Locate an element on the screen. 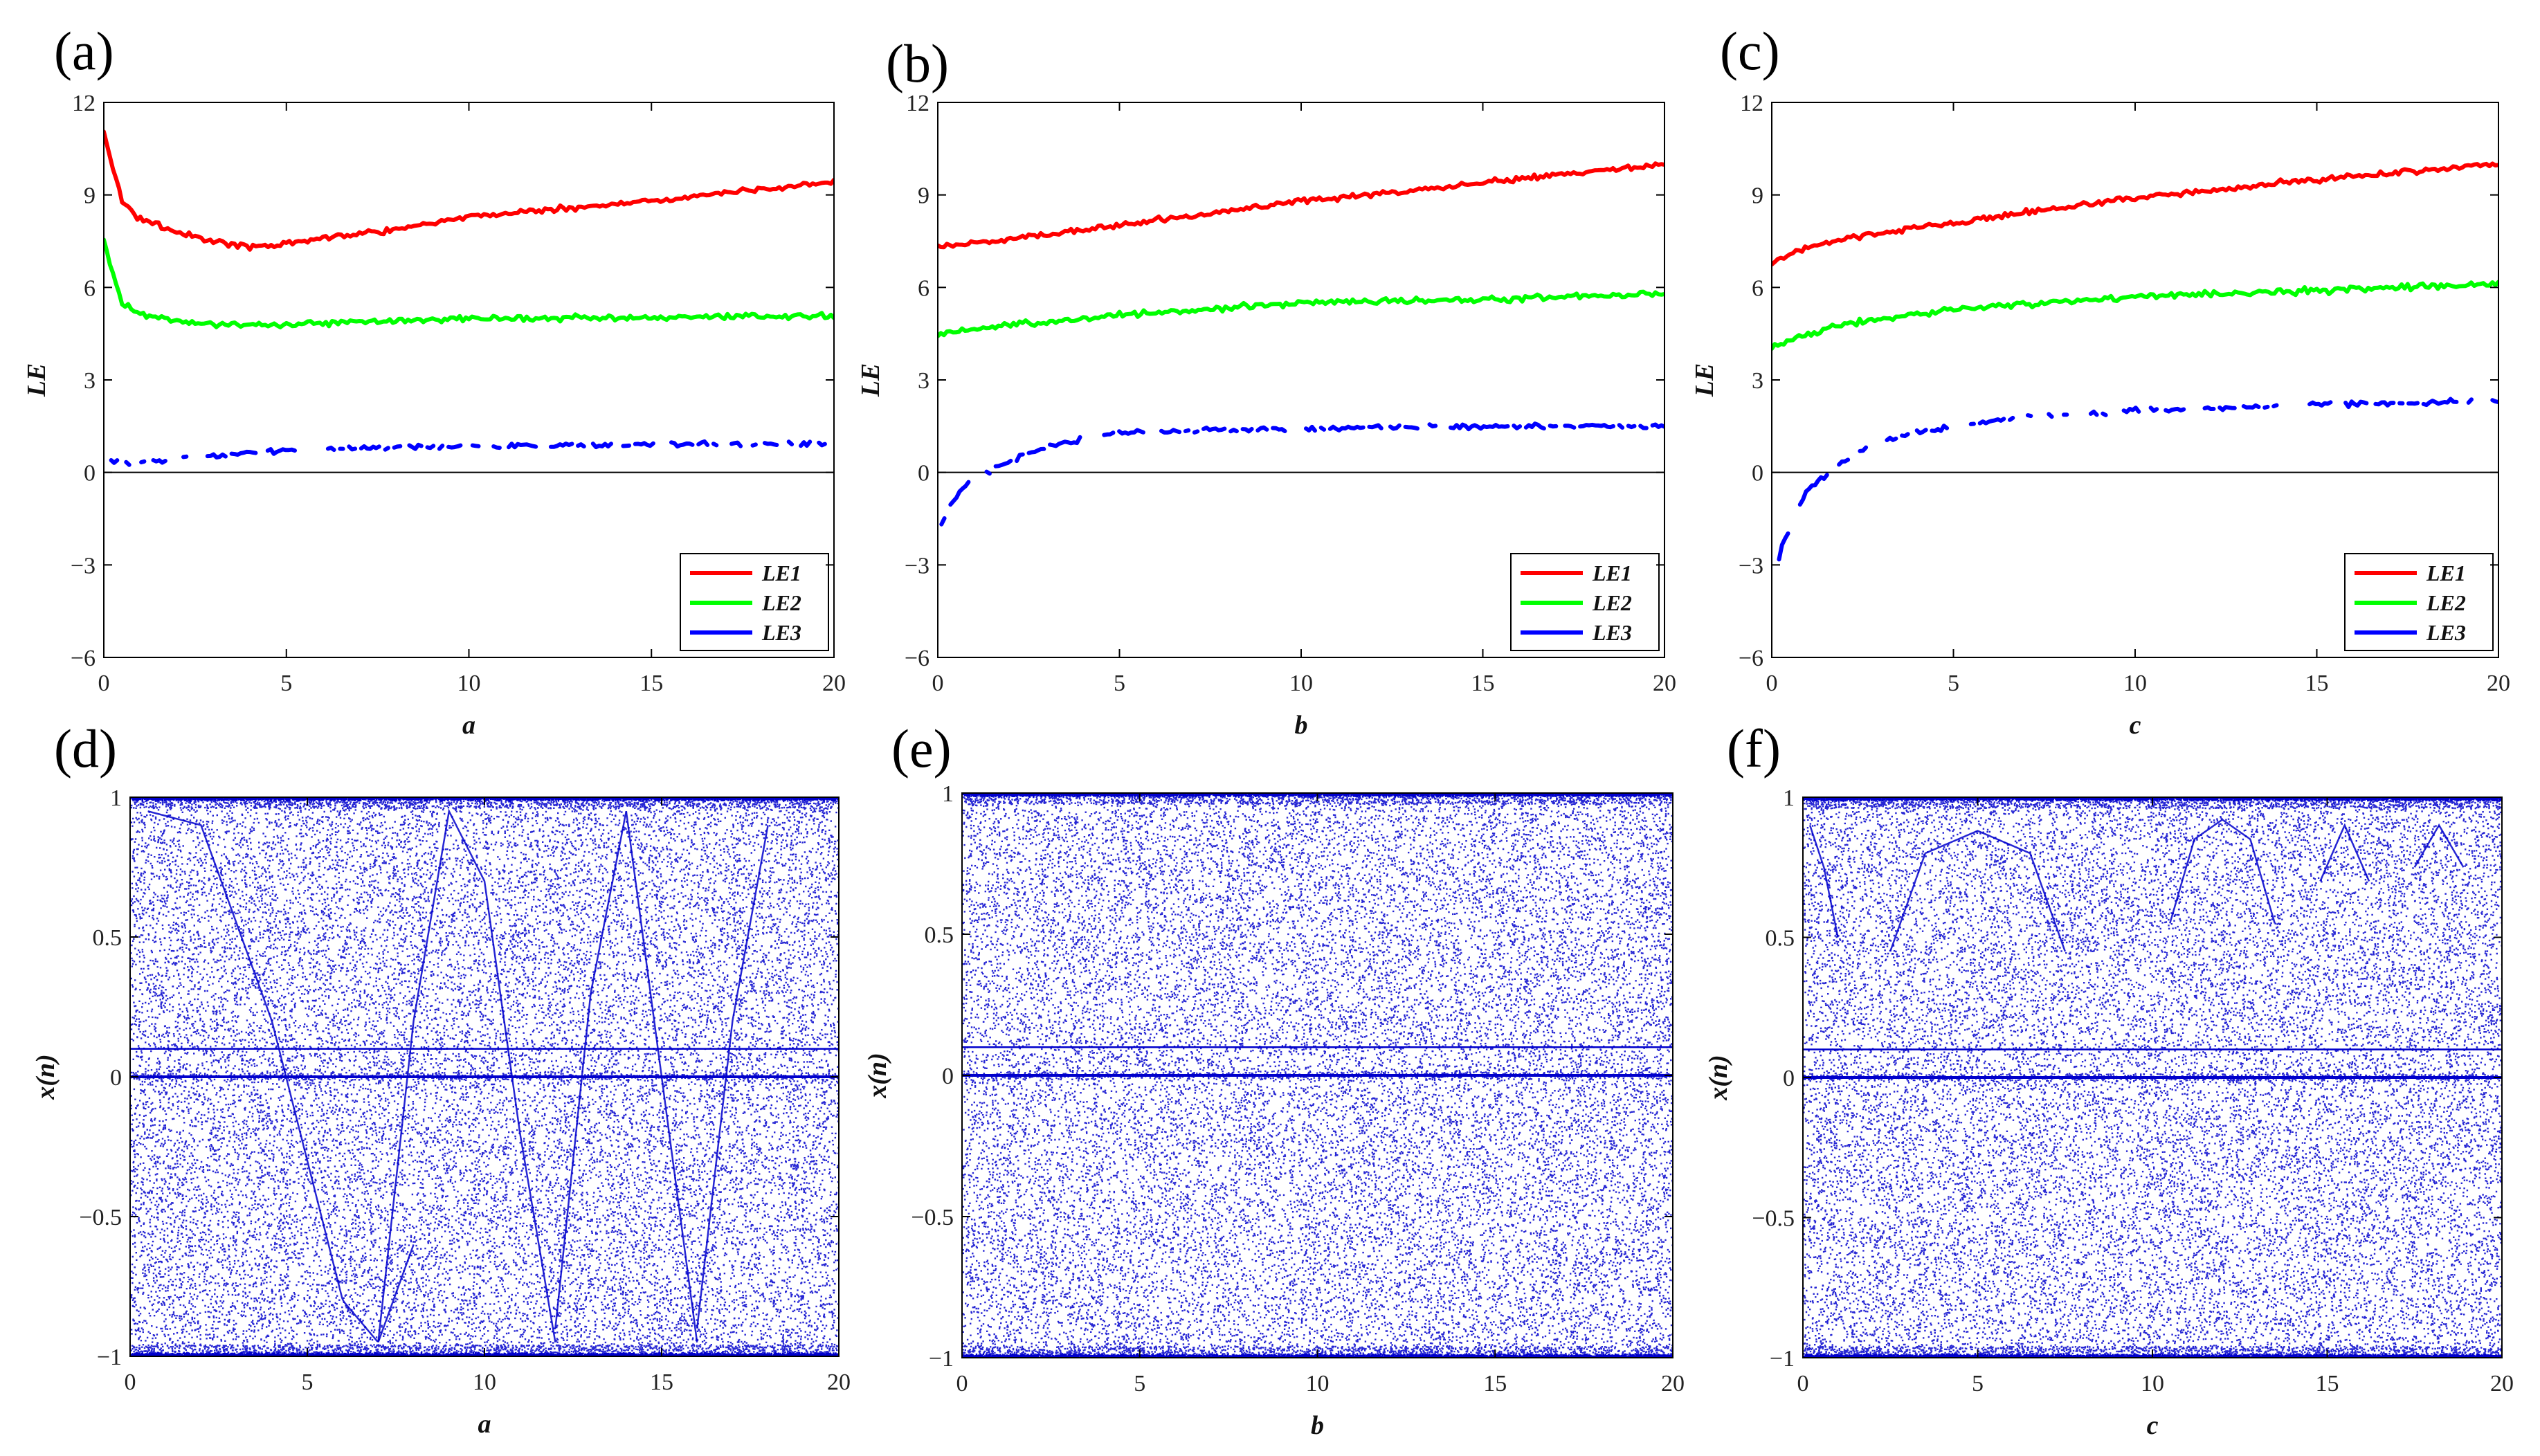 The height and width of the screenshot is (1456, 2540). legend-label-a-LE2: LE2 is located at coordinates (781, 602).